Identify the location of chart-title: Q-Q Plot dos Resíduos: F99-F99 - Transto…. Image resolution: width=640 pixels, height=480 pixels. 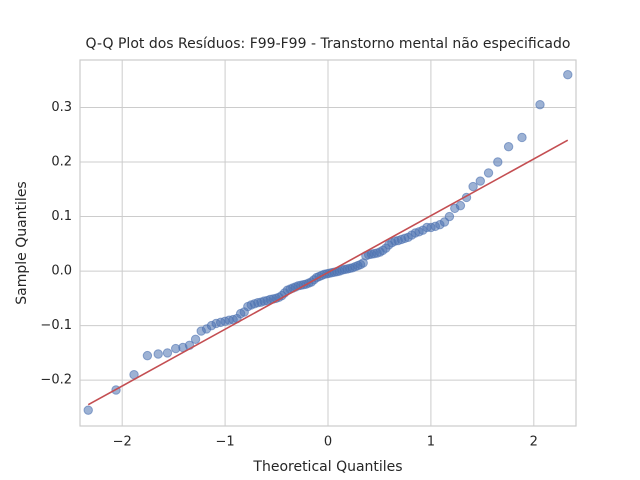
(328, 44).